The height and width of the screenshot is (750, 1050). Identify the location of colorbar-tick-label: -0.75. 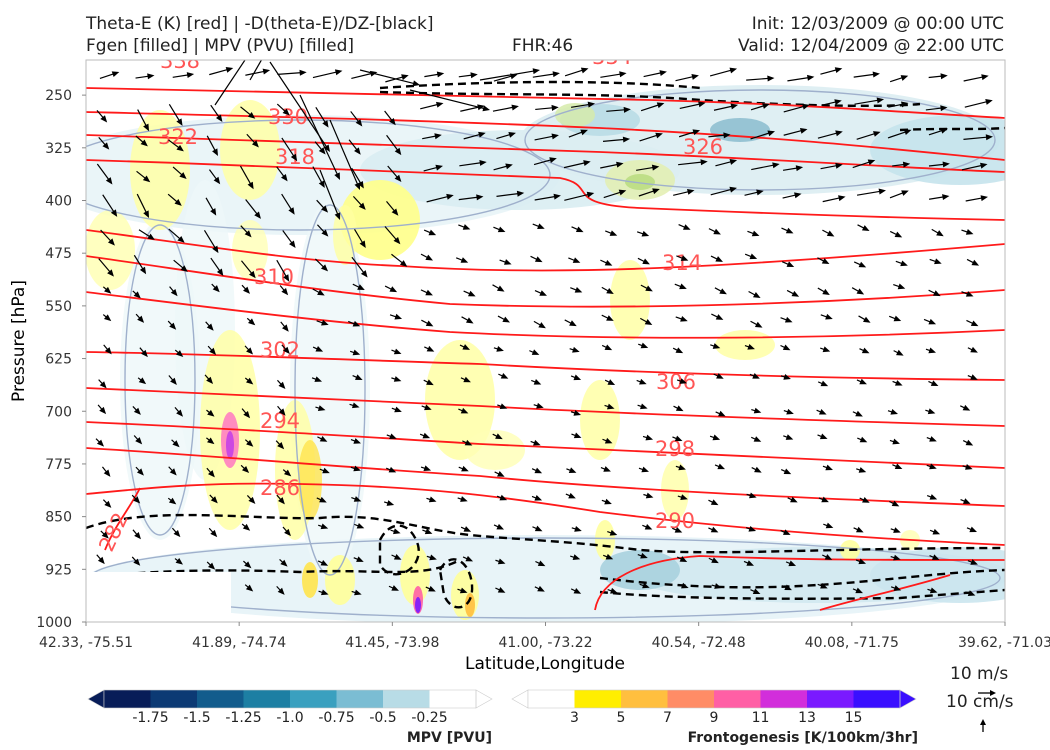
(336, 718).